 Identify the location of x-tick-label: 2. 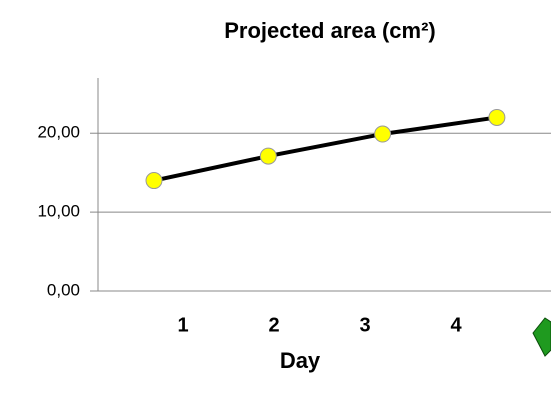
(273, 325).